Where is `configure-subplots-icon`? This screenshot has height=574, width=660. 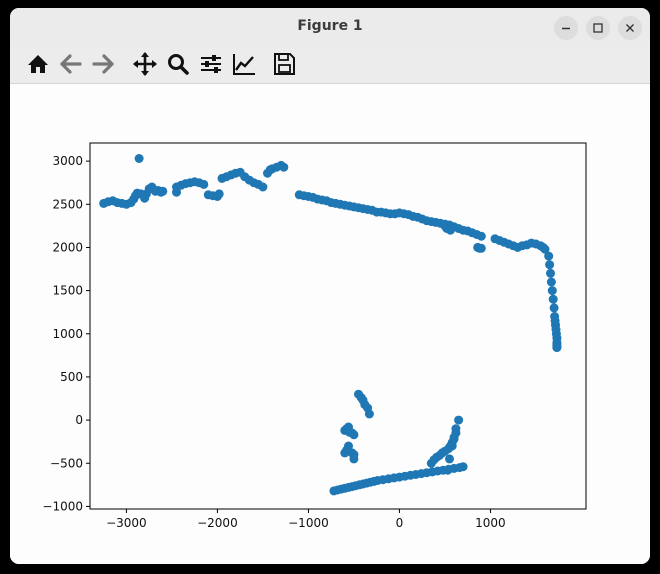 configure-subplots-icon is located at coordinates (211, 64).